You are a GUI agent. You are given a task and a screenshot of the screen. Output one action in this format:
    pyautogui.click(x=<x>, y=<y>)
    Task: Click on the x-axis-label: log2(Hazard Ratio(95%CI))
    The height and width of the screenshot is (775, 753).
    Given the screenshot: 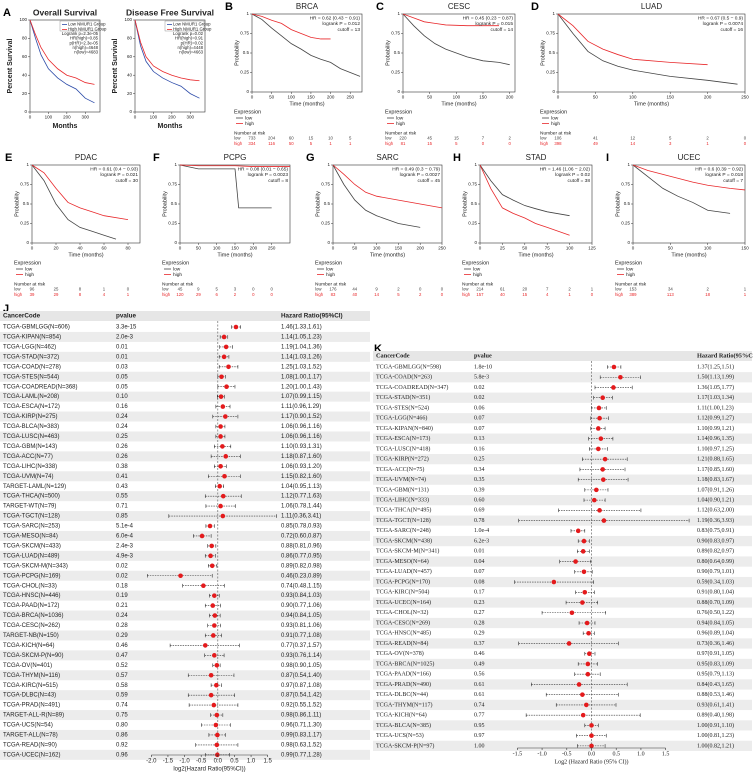 What is the action you would take?
    pyautogui.click(x=209, y=770)
    